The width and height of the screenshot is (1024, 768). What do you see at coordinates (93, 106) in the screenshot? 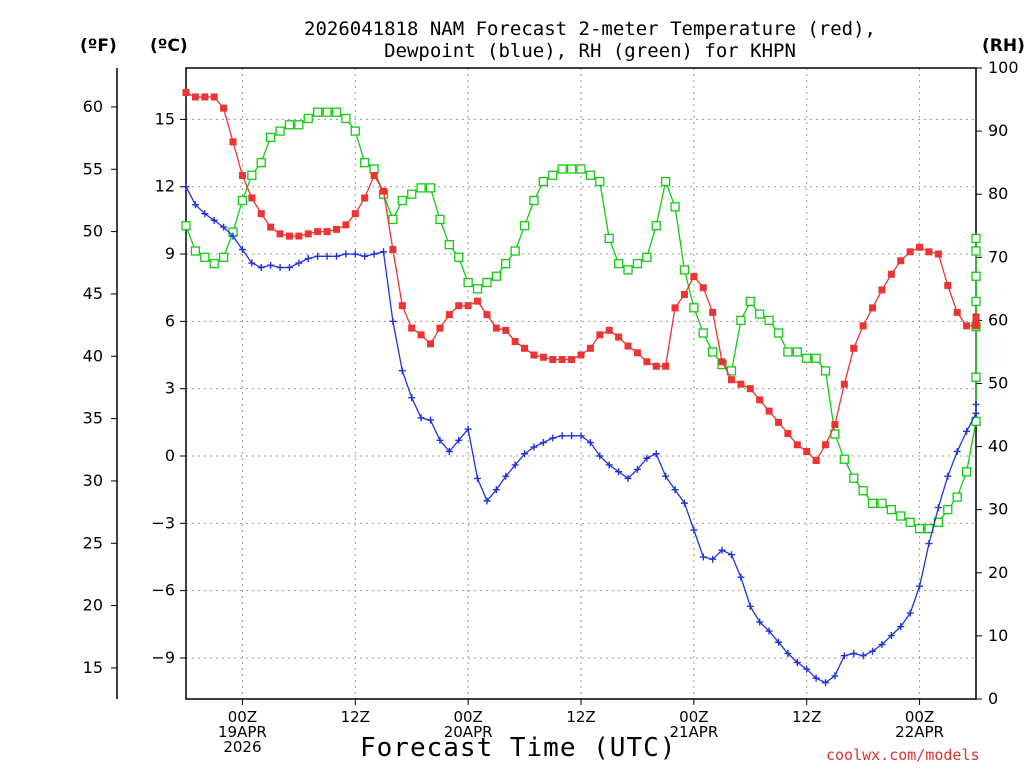
I see `fahrenheit-tick-label: 60` at bounding box center [93, 106].